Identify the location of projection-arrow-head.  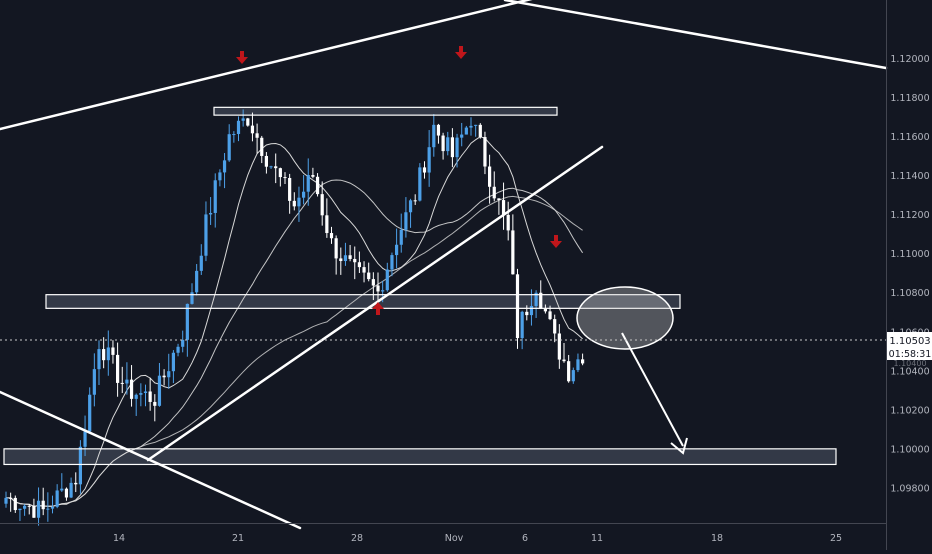
(679, 446).